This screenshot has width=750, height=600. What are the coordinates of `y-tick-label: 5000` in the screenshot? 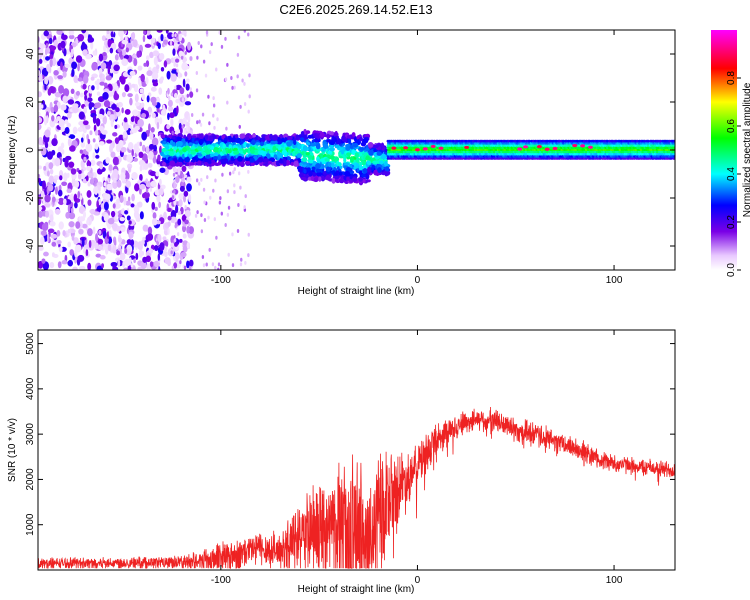 It's located at (30, 343).